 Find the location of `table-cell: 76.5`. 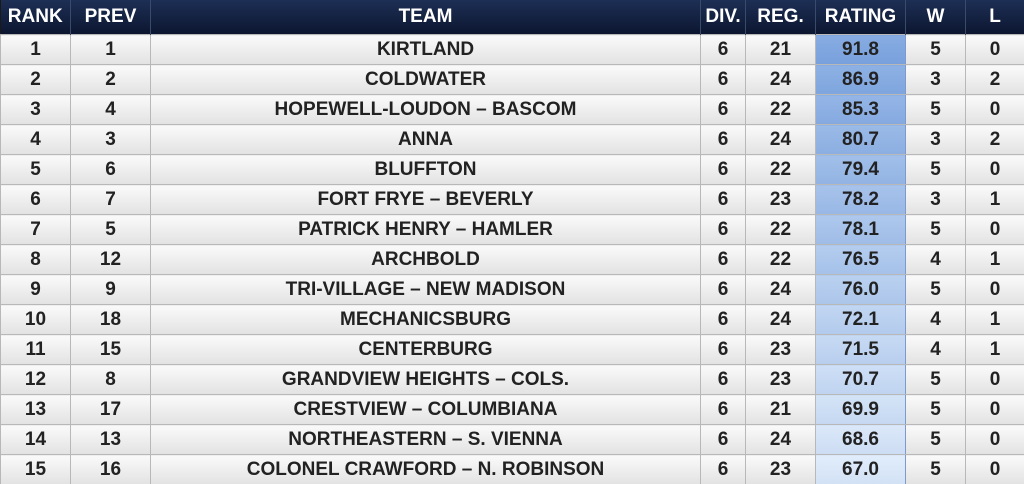

table-cell: 76.5 is located at coordinates (860, 259).